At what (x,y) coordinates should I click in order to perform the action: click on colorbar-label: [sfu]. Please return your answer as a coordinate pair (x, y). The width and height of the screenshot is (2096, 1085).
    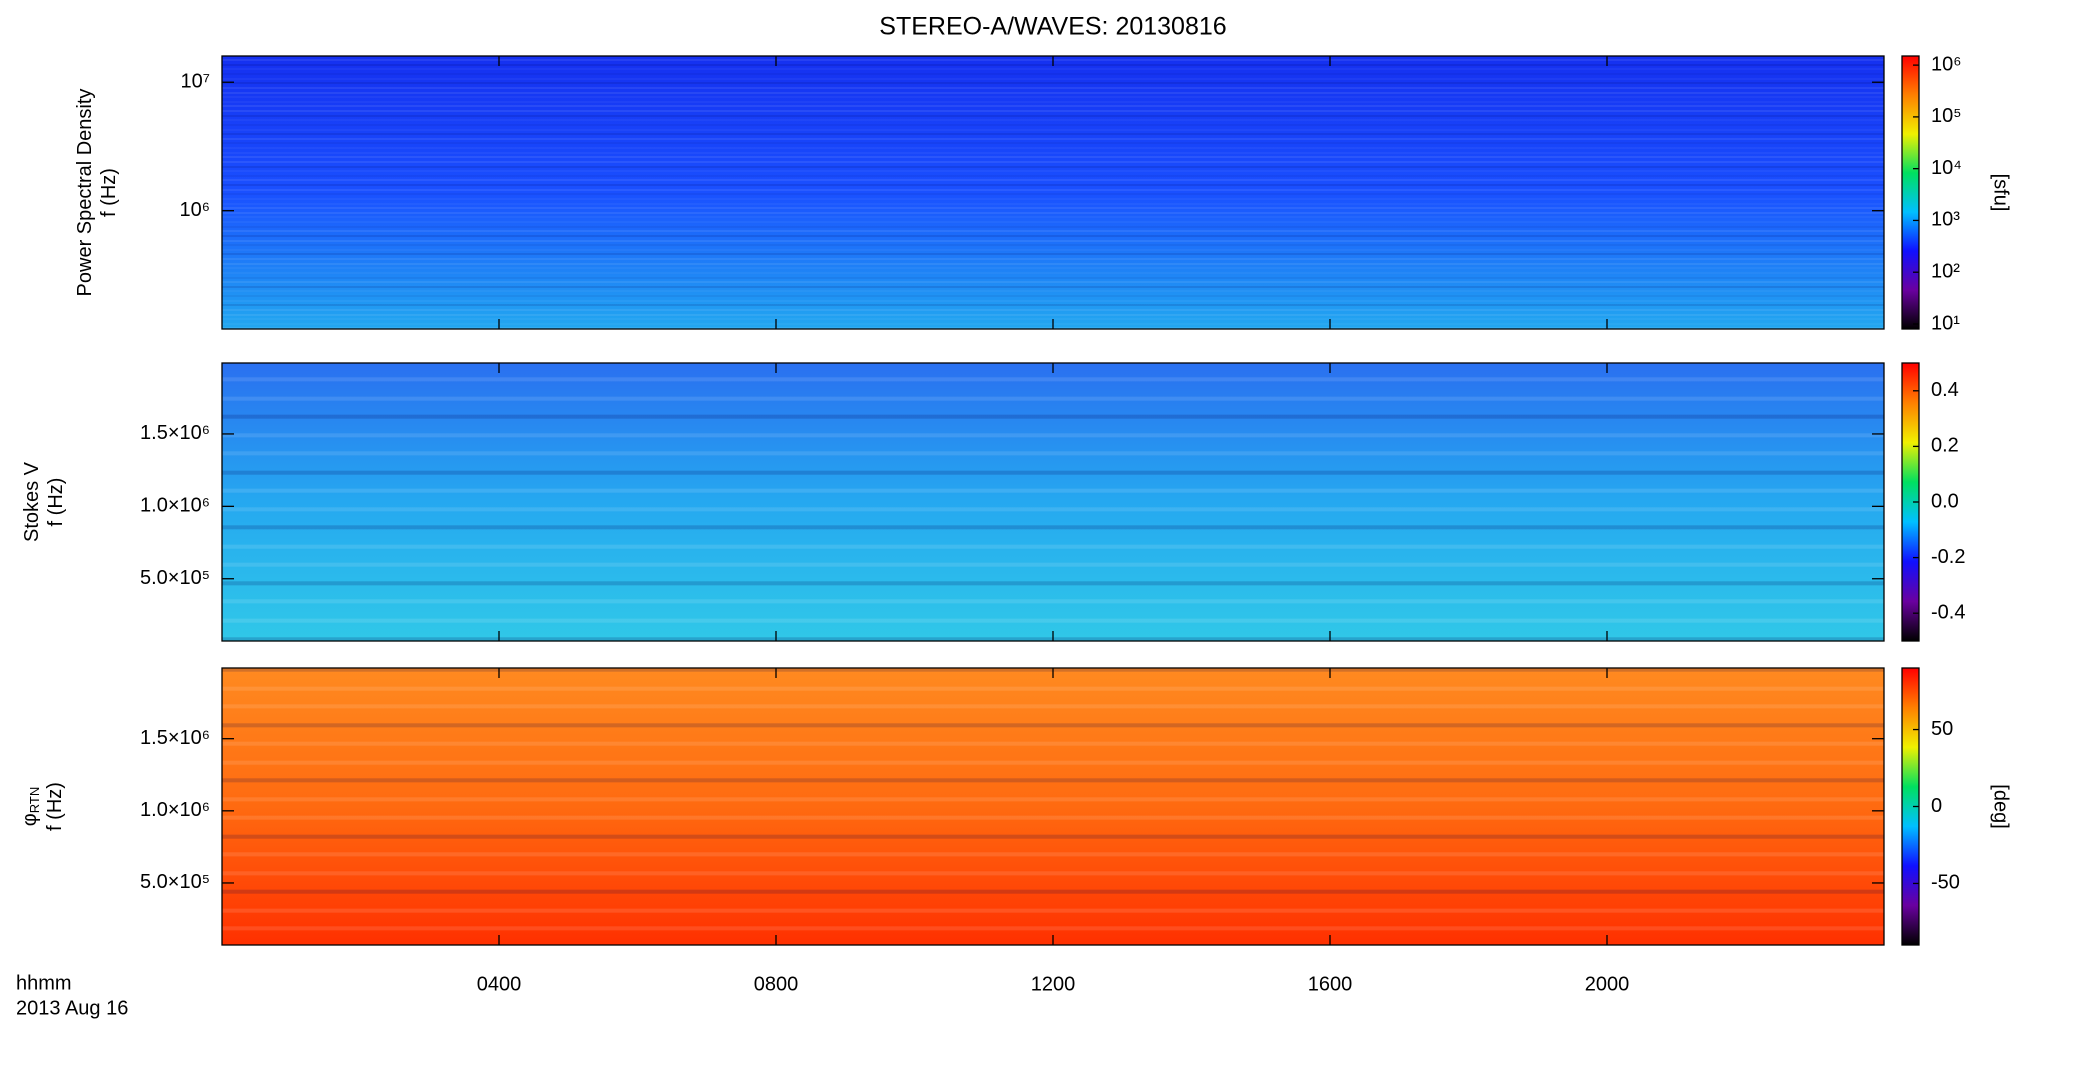
    Looking at the image, I should click on (2001, 193).